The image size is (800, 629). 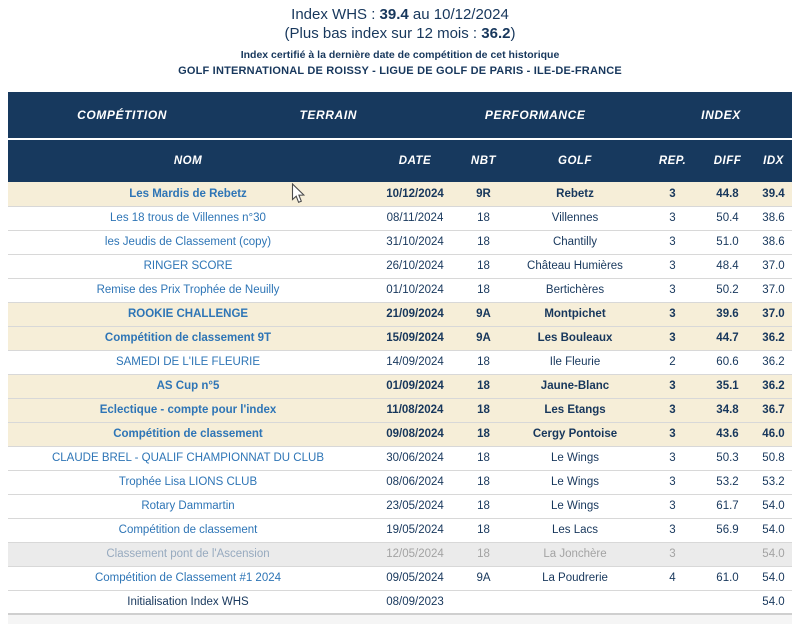 What do you see at coordinates (188, 194) in the screenshot?
I see `competition-link: Les Mardis de Rebetz` at bounding box center [188, 194].